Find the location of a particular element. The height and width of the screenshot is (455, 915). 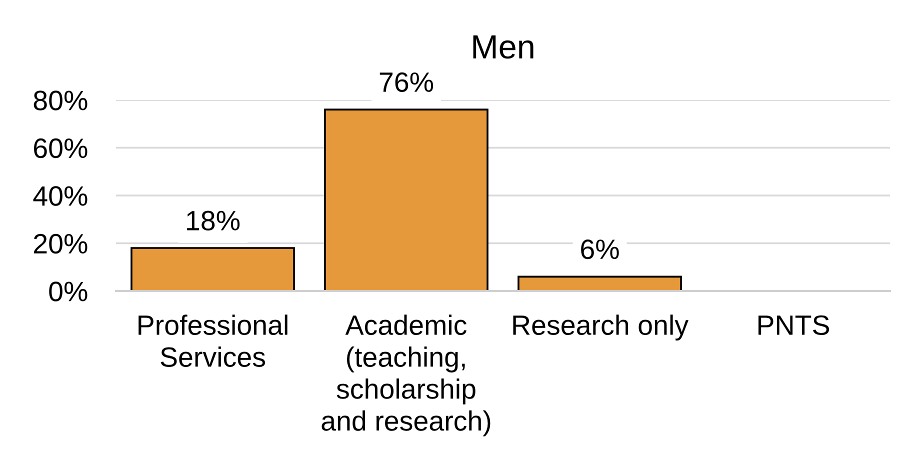

y-tick-label: 0% is located at coordinates (68, 292).